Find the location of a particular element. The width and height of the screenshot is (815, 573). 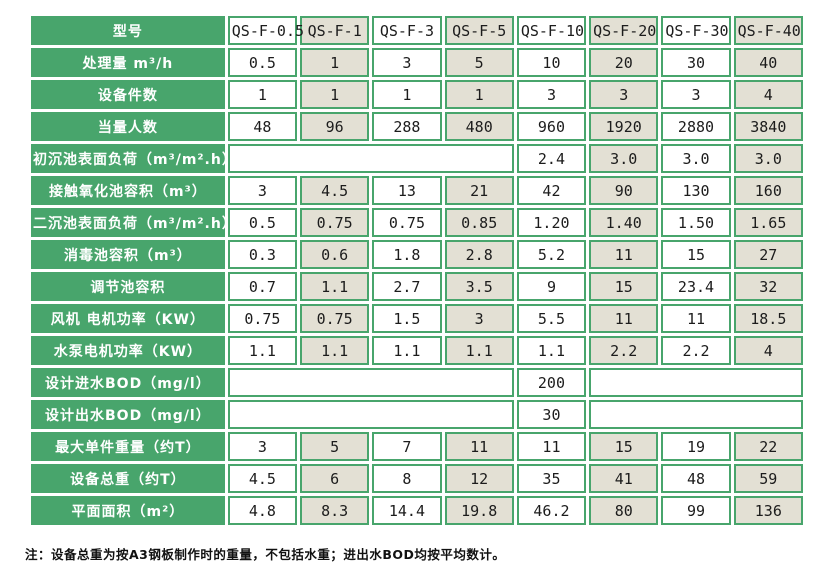

table-row: 设计出水BOD（mg/l） 30 is located at coordinates (417, 414).